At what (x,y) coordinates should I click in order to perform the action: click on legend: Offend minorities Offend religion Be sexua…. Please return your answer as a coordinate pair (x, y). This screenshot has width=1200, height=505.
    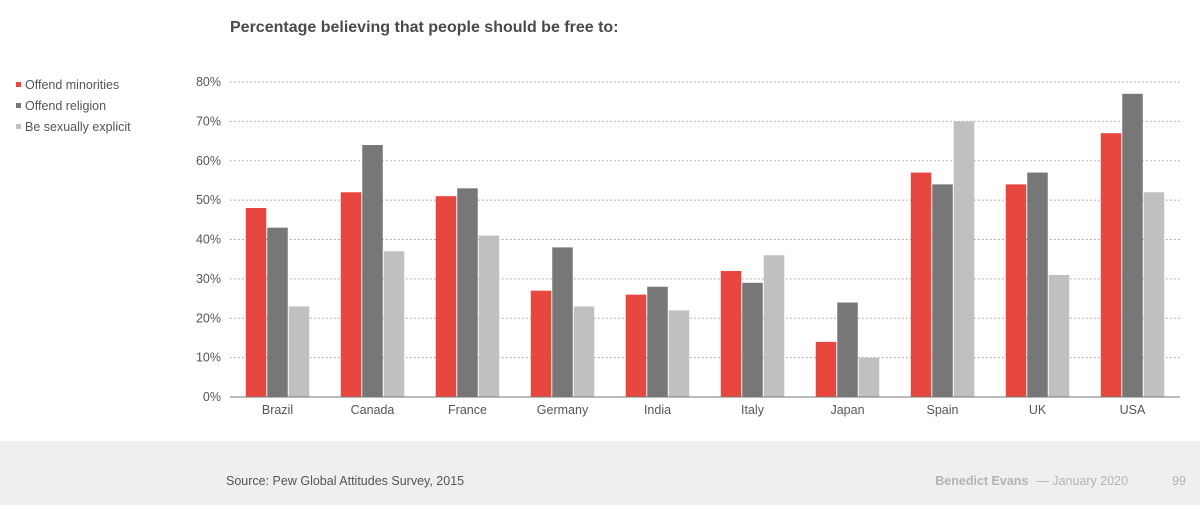
    Looking at the image, I should click on (73, 105).